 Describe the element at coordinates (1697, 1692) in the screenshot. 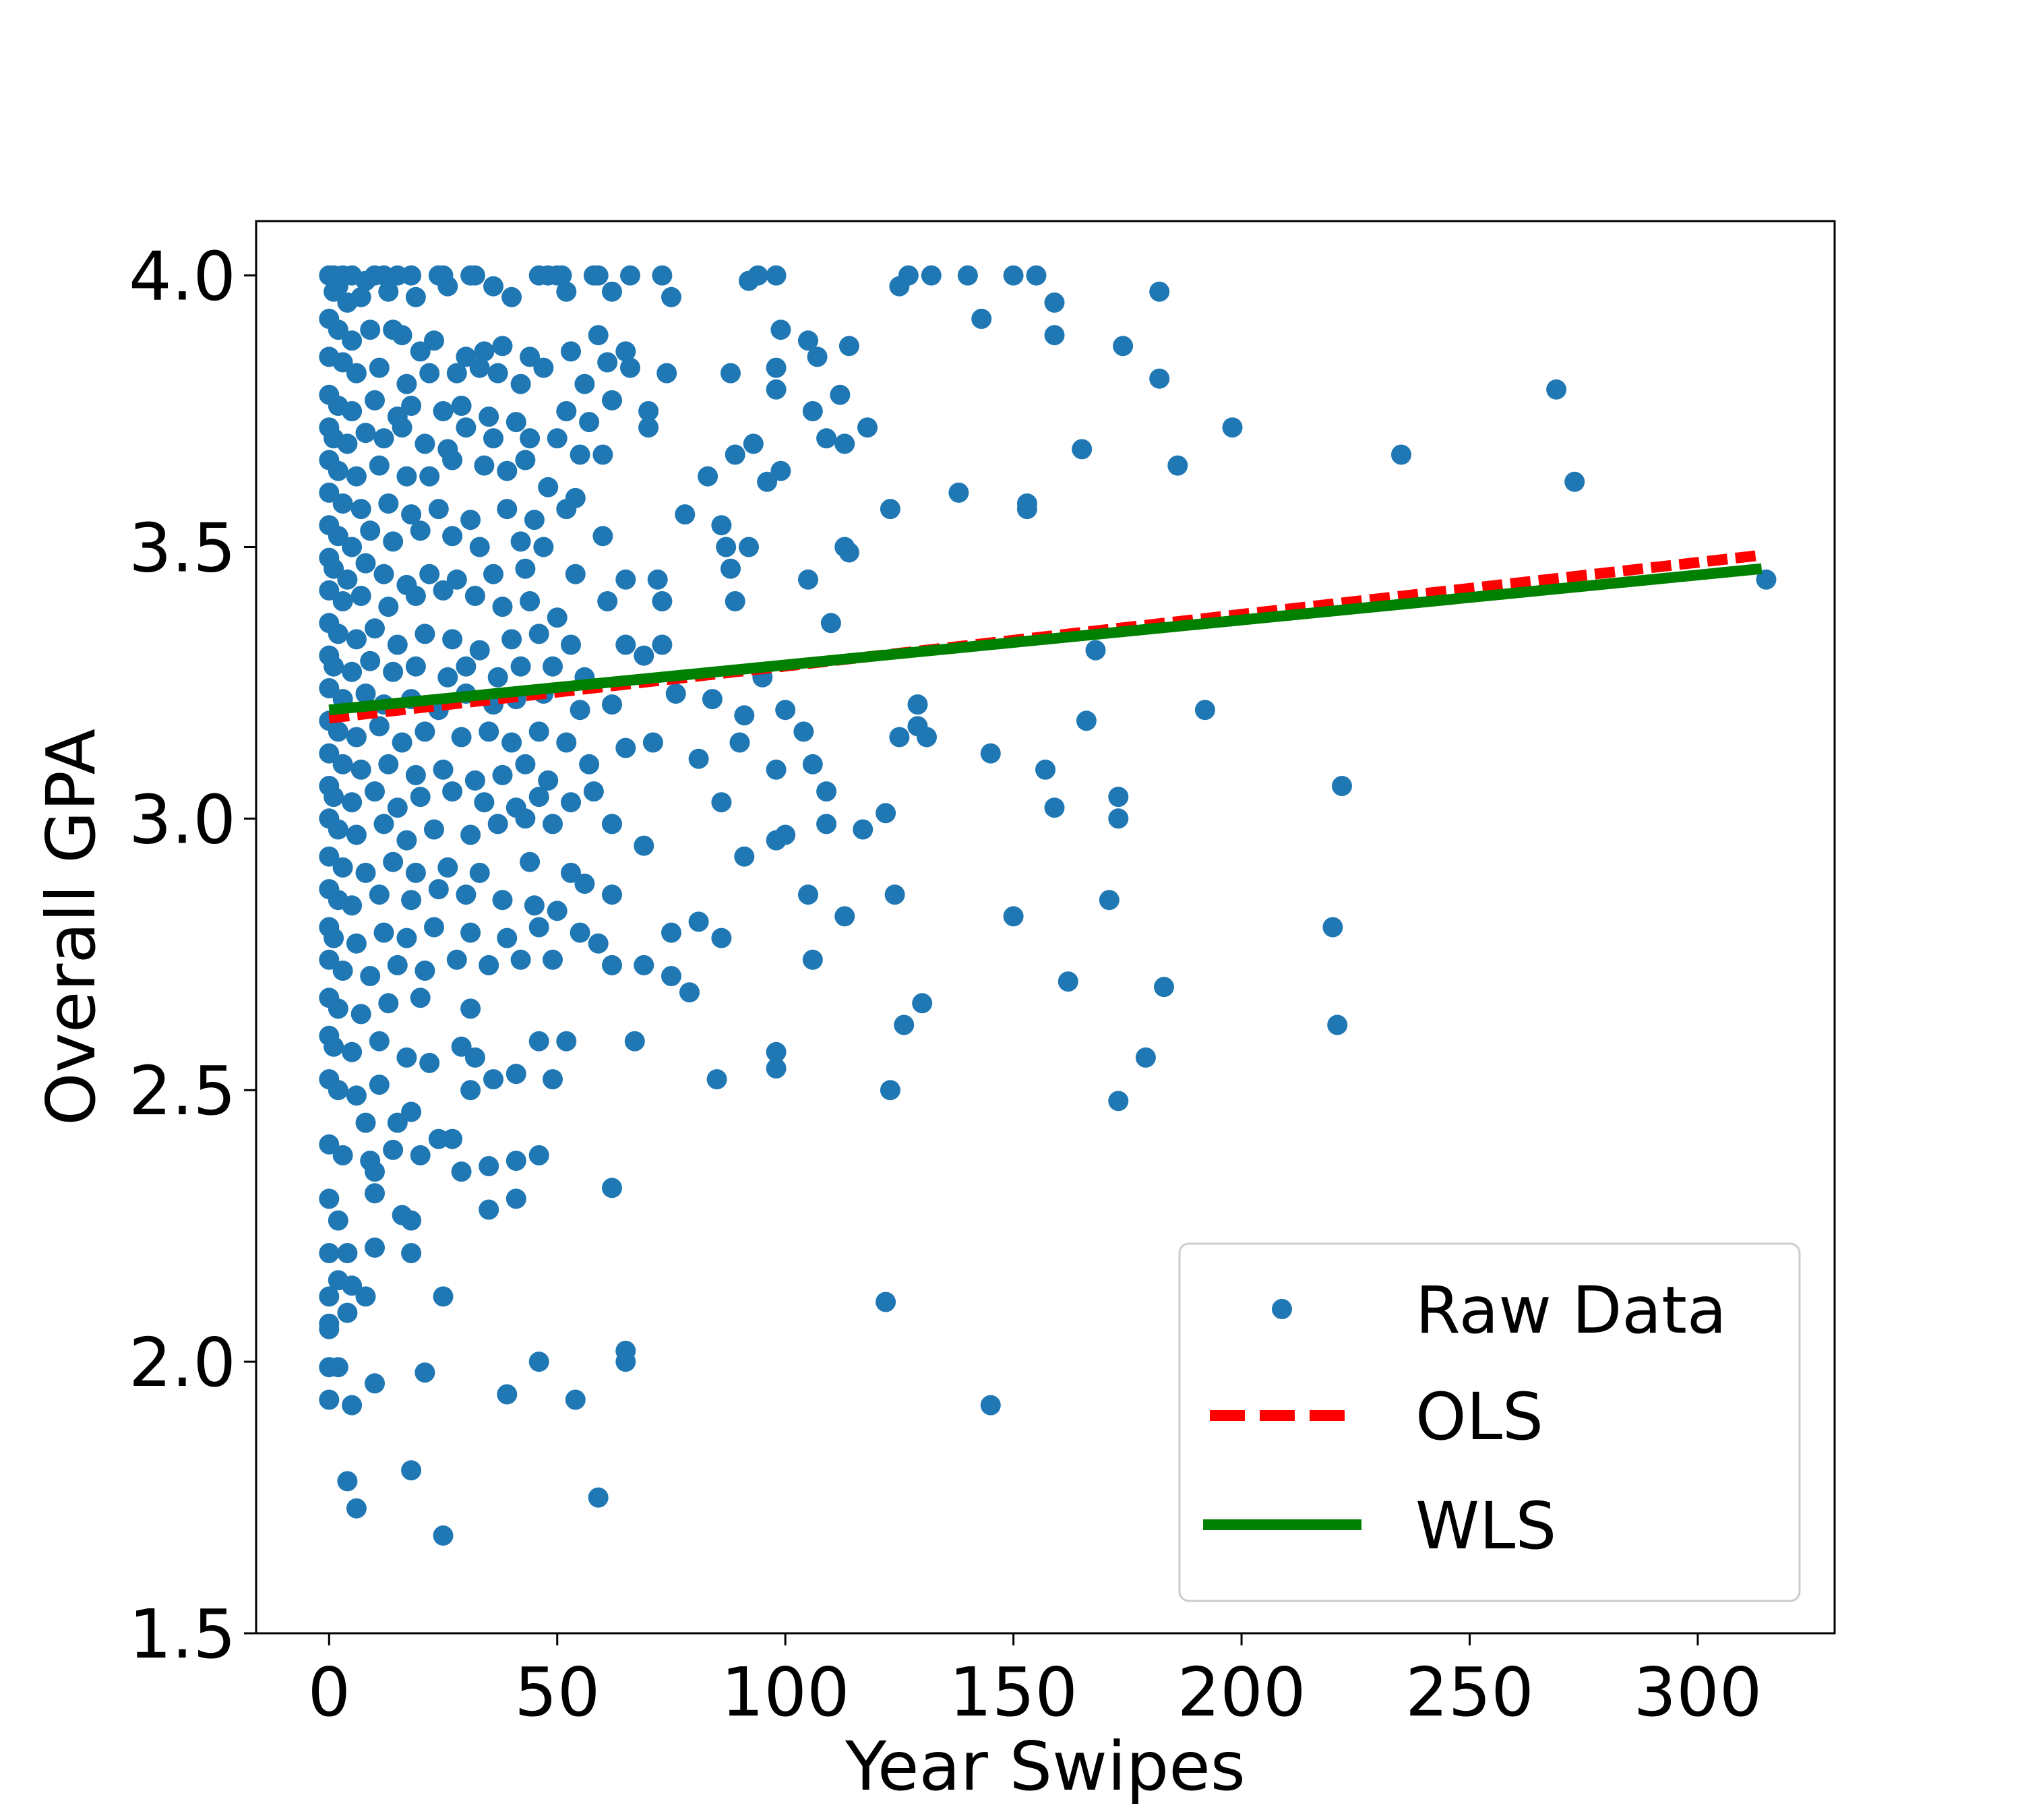

I see `x-tick-label: 300` at that location.